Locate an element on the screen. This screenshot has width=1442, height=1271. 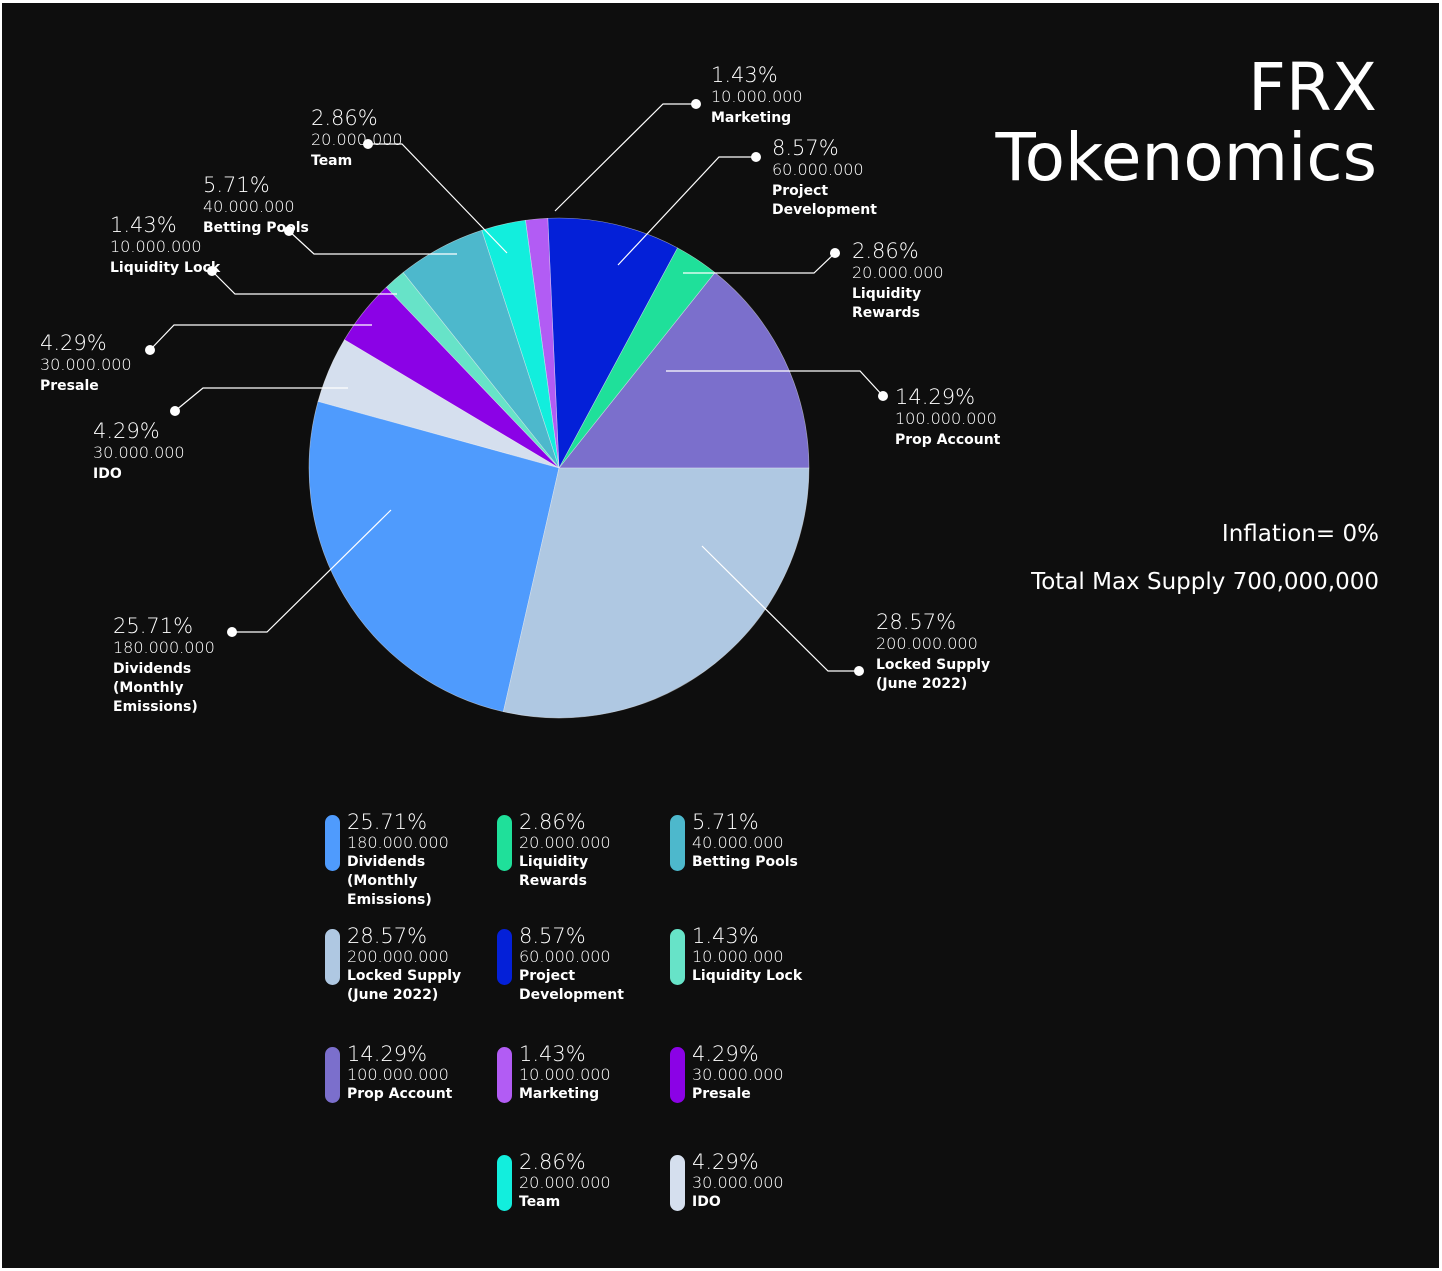
leader-dot-project-development is located at coordinates (756, 157).